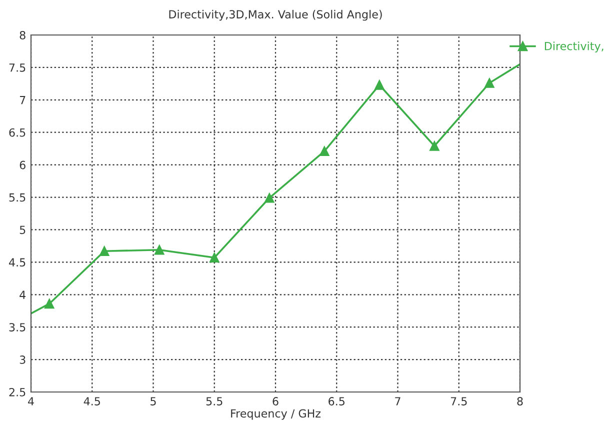  What do you see at coordinates (17, 197) in the screenshot?
I see `y-tick-label: 5.5` at bounding box center [17, 197].